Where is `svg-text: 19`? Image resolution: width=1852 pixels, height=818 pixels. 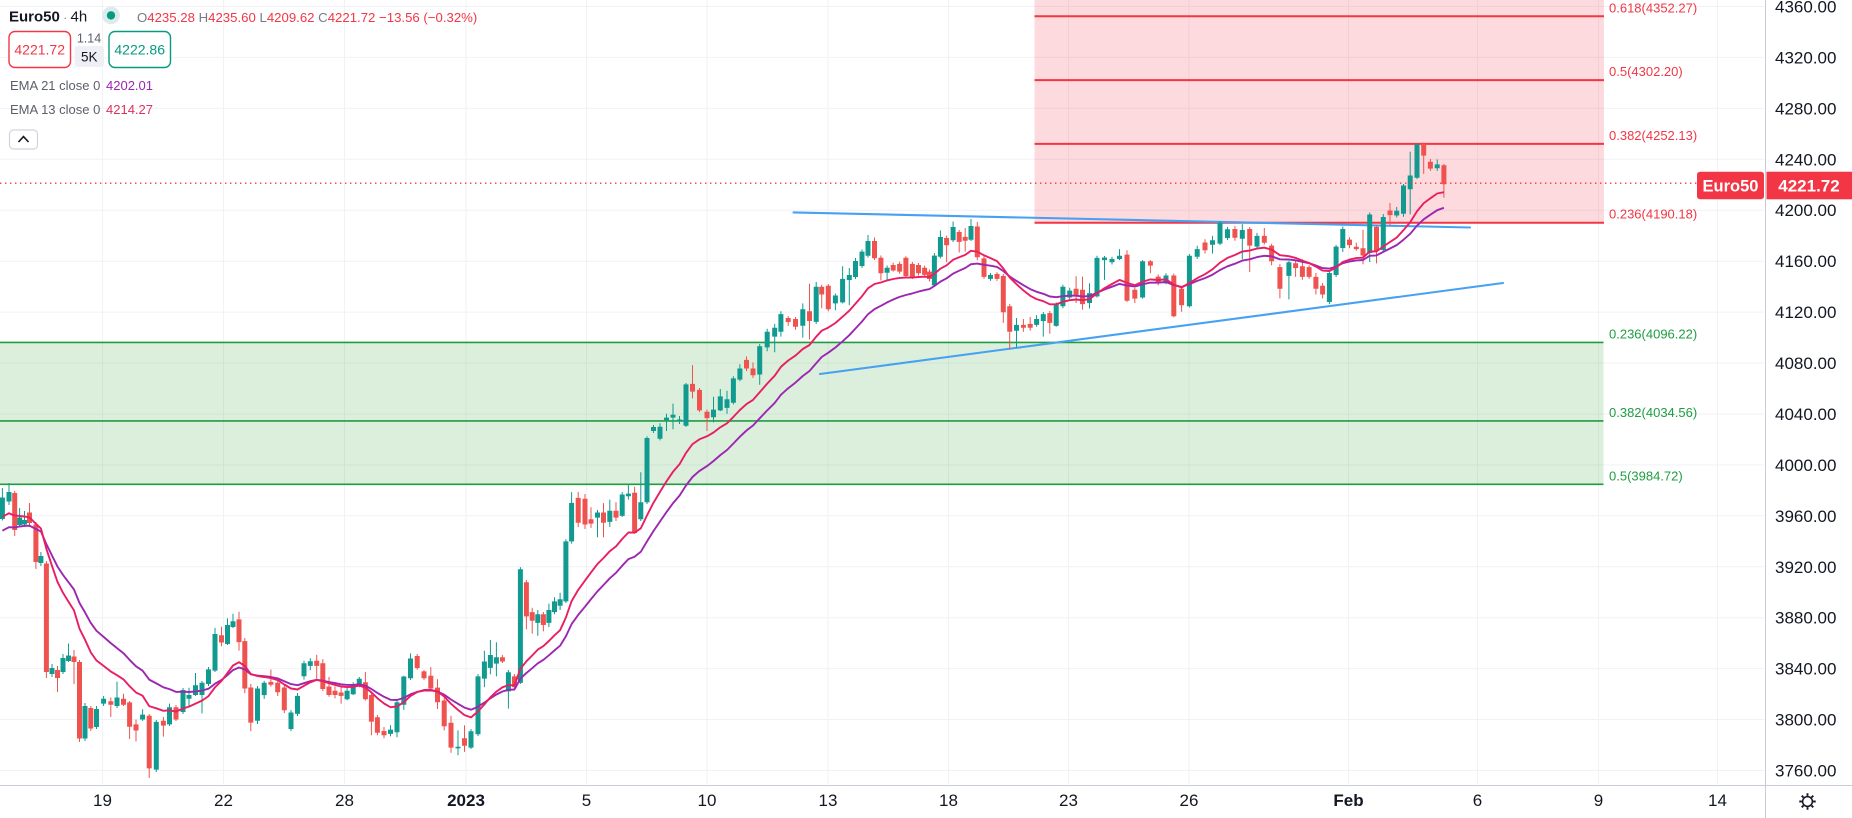 svg-text: 19 is located at coordinates (102, 800).